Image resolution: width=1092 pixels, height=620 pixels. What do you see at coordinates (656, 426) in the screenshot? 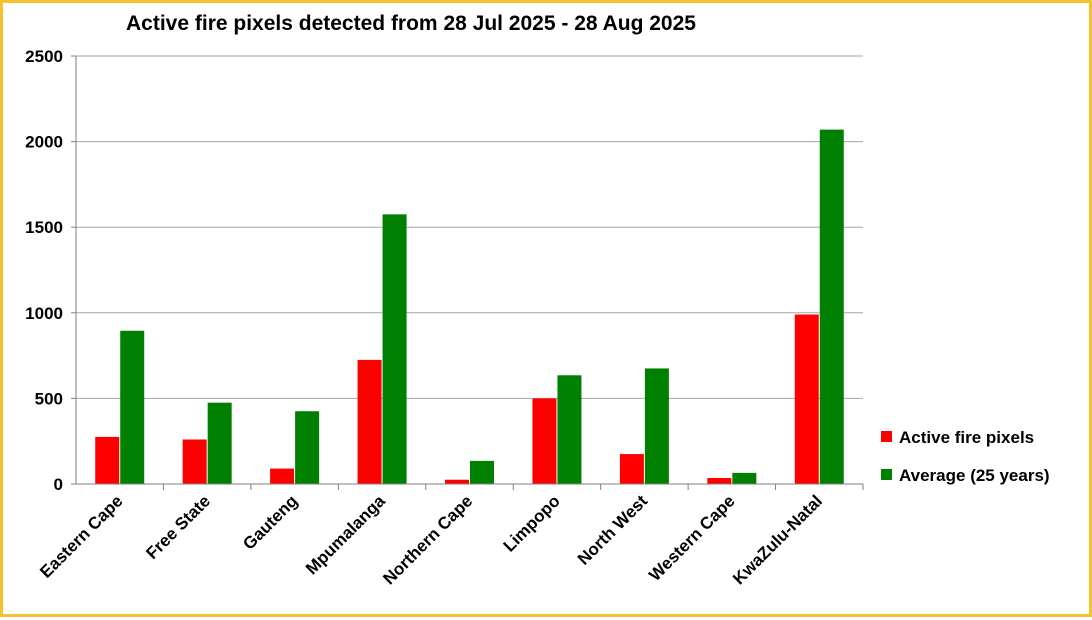
I see `bar-average-north-west` at bounding box center [656, 426].